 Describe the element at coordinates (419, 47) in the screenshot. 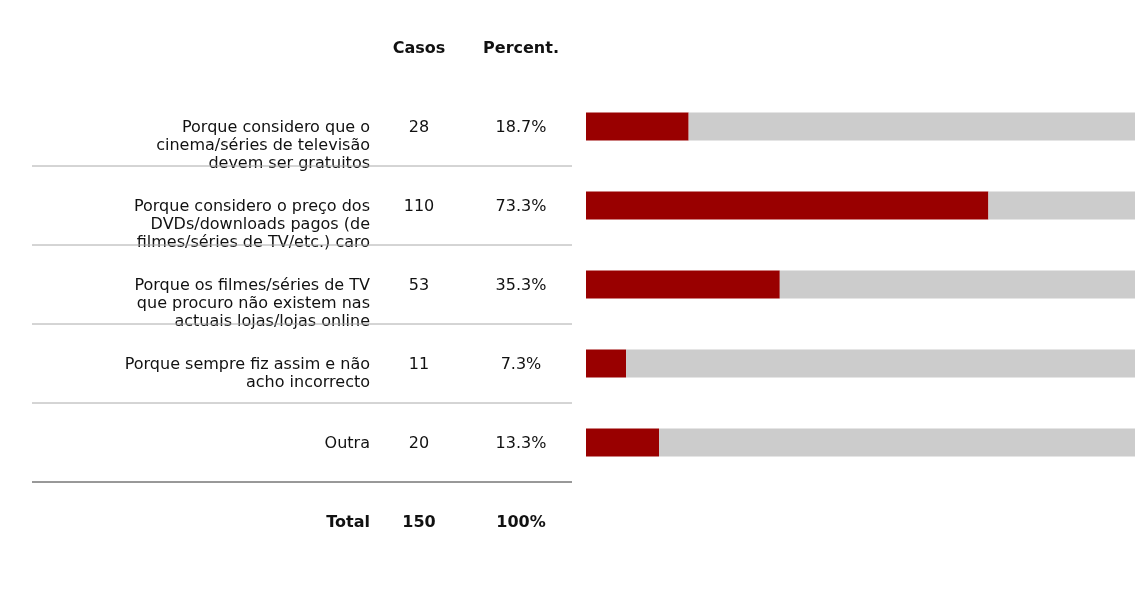

I see `text: Casos` at that location.